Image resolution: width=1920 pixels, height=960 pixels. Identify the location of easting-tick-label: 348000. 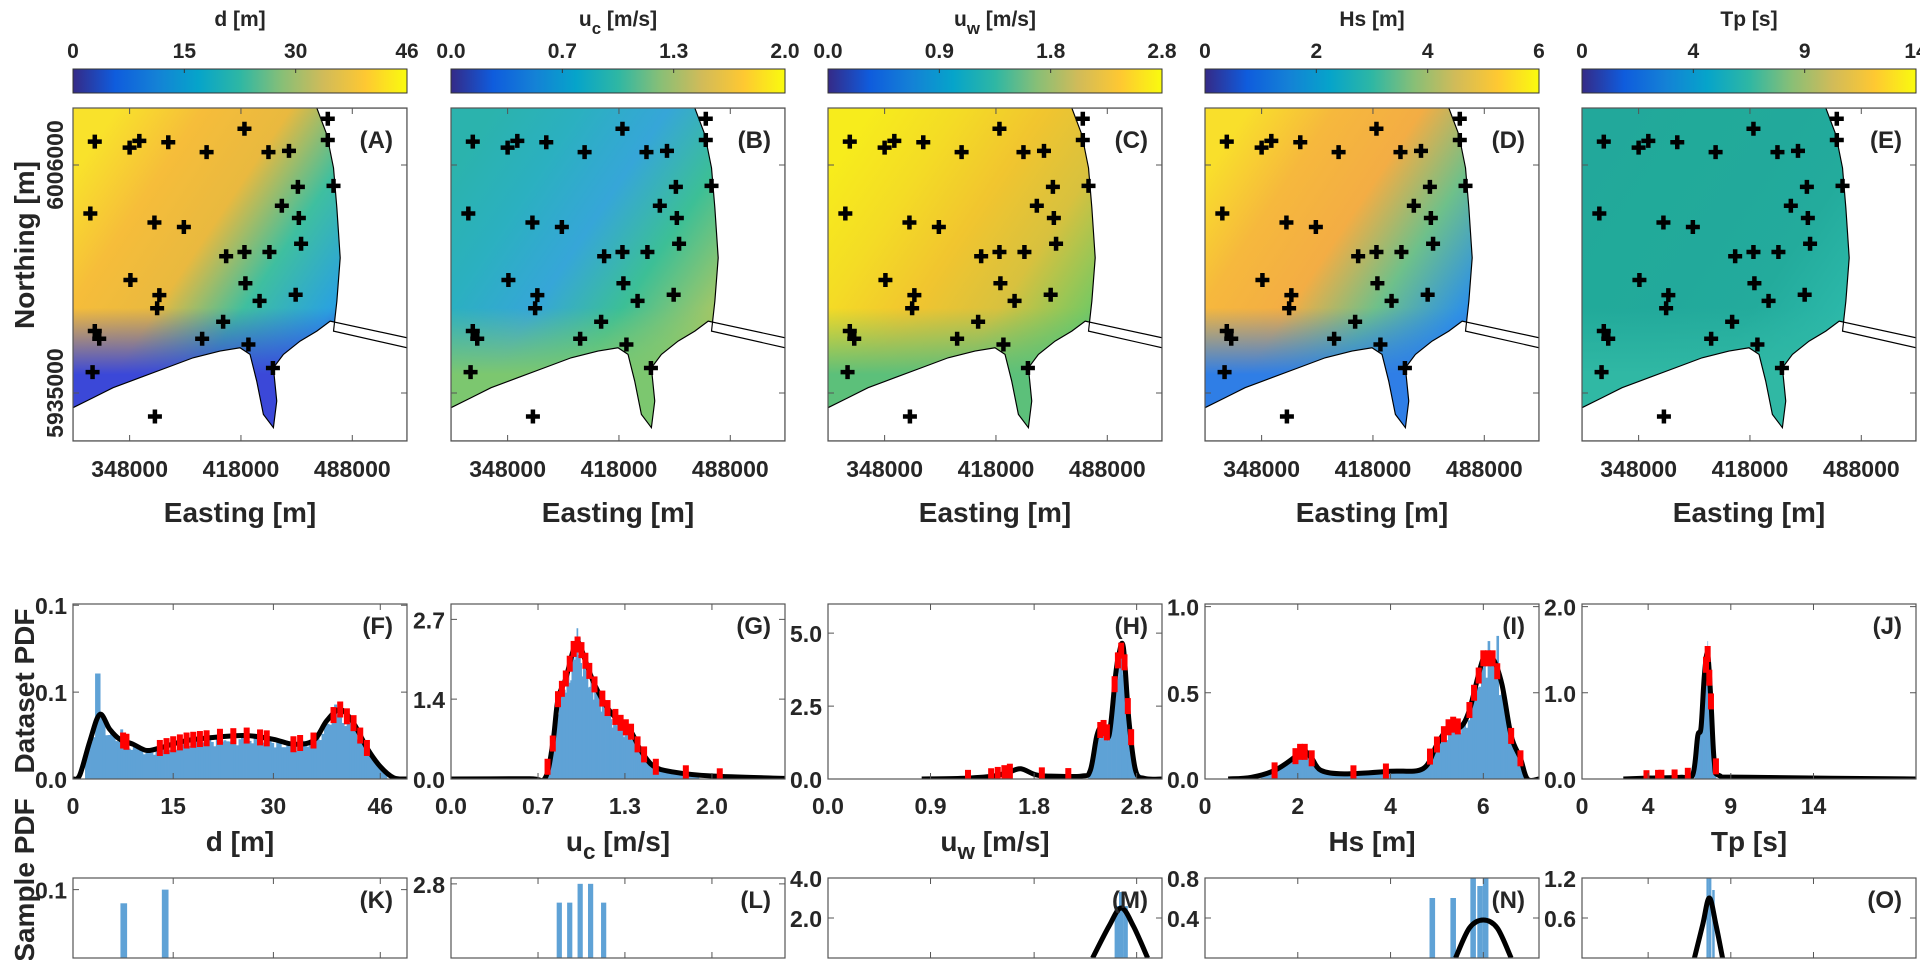
(1638, 469).